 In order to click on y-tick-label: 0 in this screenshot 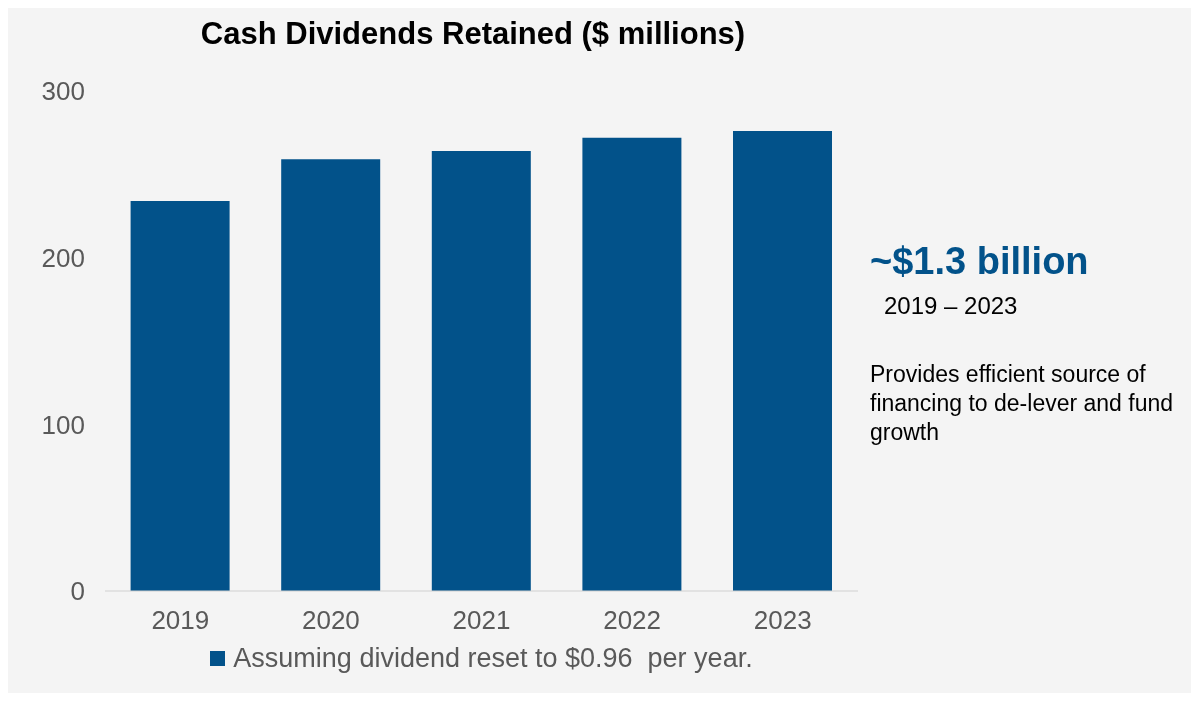, I will do `click(77, 591)`.